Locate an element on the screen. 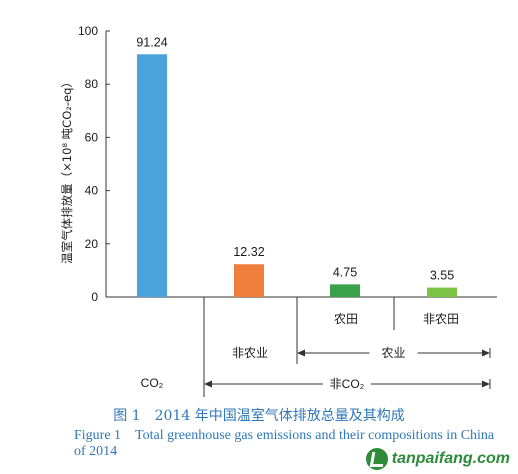 The height and width of the screenshot is (474, 518). leaf-logo-icon is located at coordinates (376, 459).